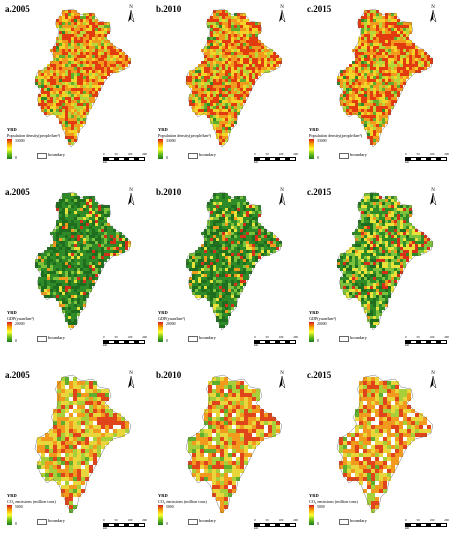  Describe the element at coordinates (163, 312) in the screenshot. I see `legend-title: YRD` at that location.